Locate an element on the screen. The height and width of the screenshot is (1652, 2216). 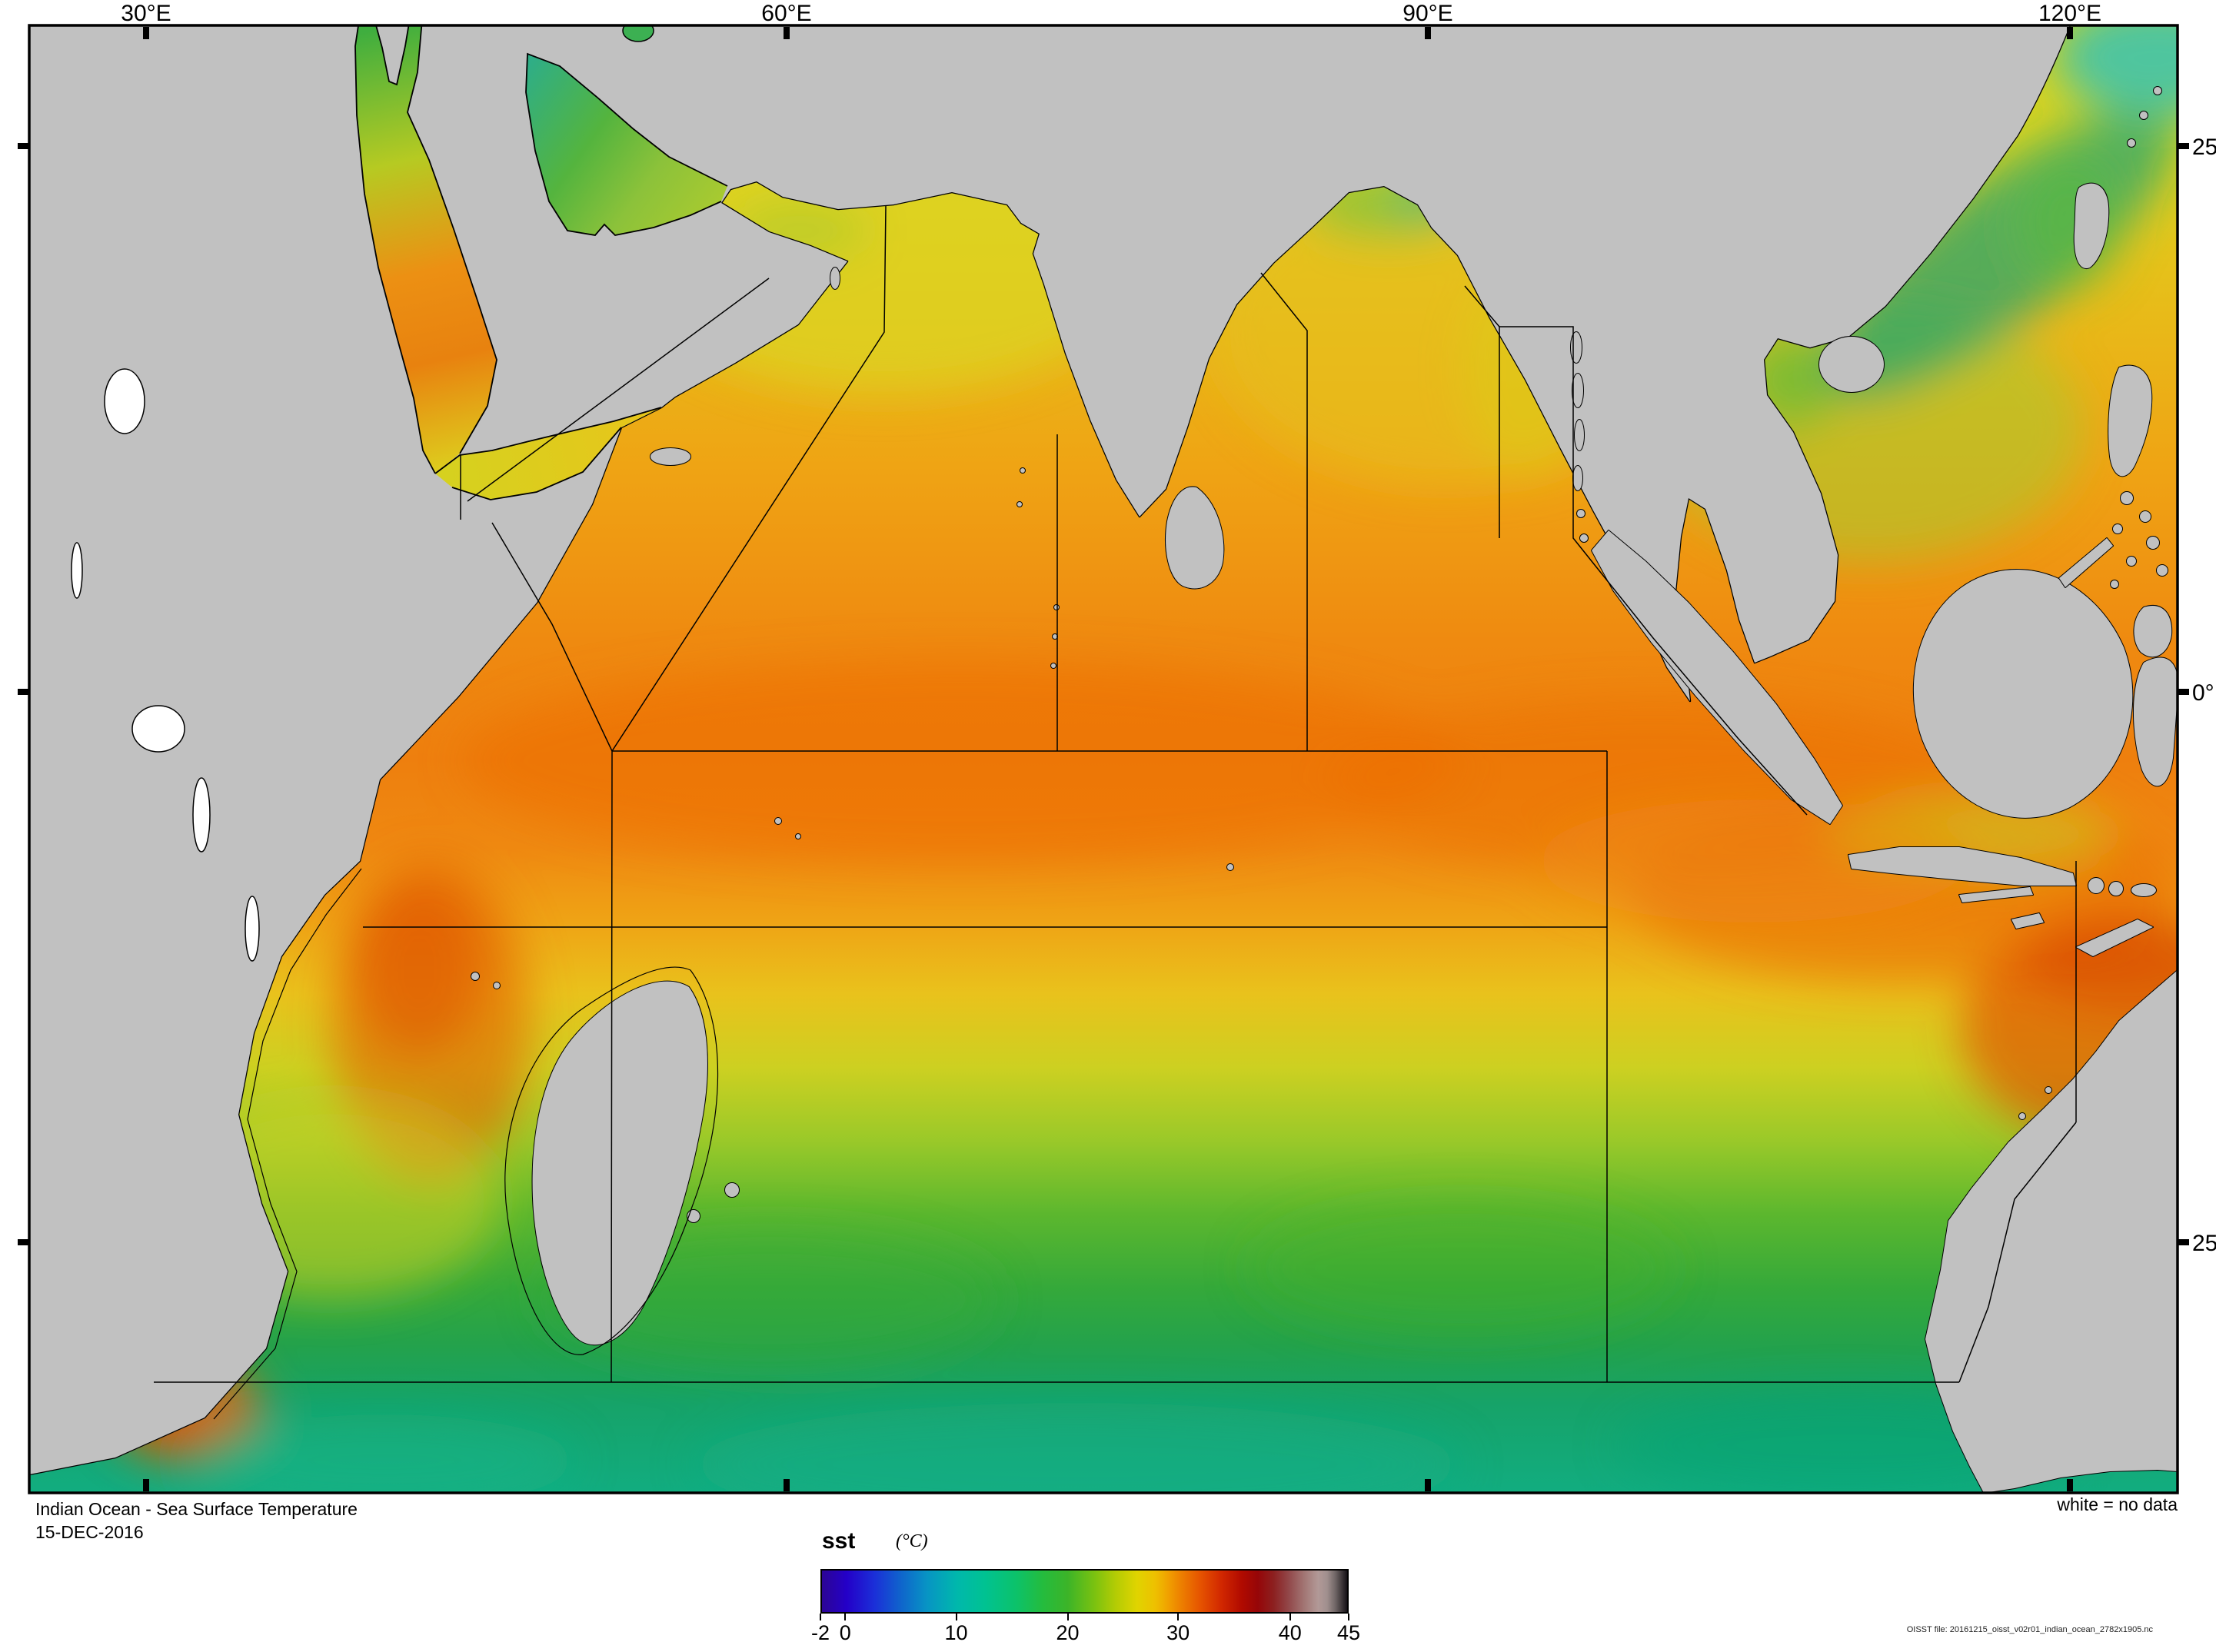
land-sri-lanka is located at coordinates (1195, 538).